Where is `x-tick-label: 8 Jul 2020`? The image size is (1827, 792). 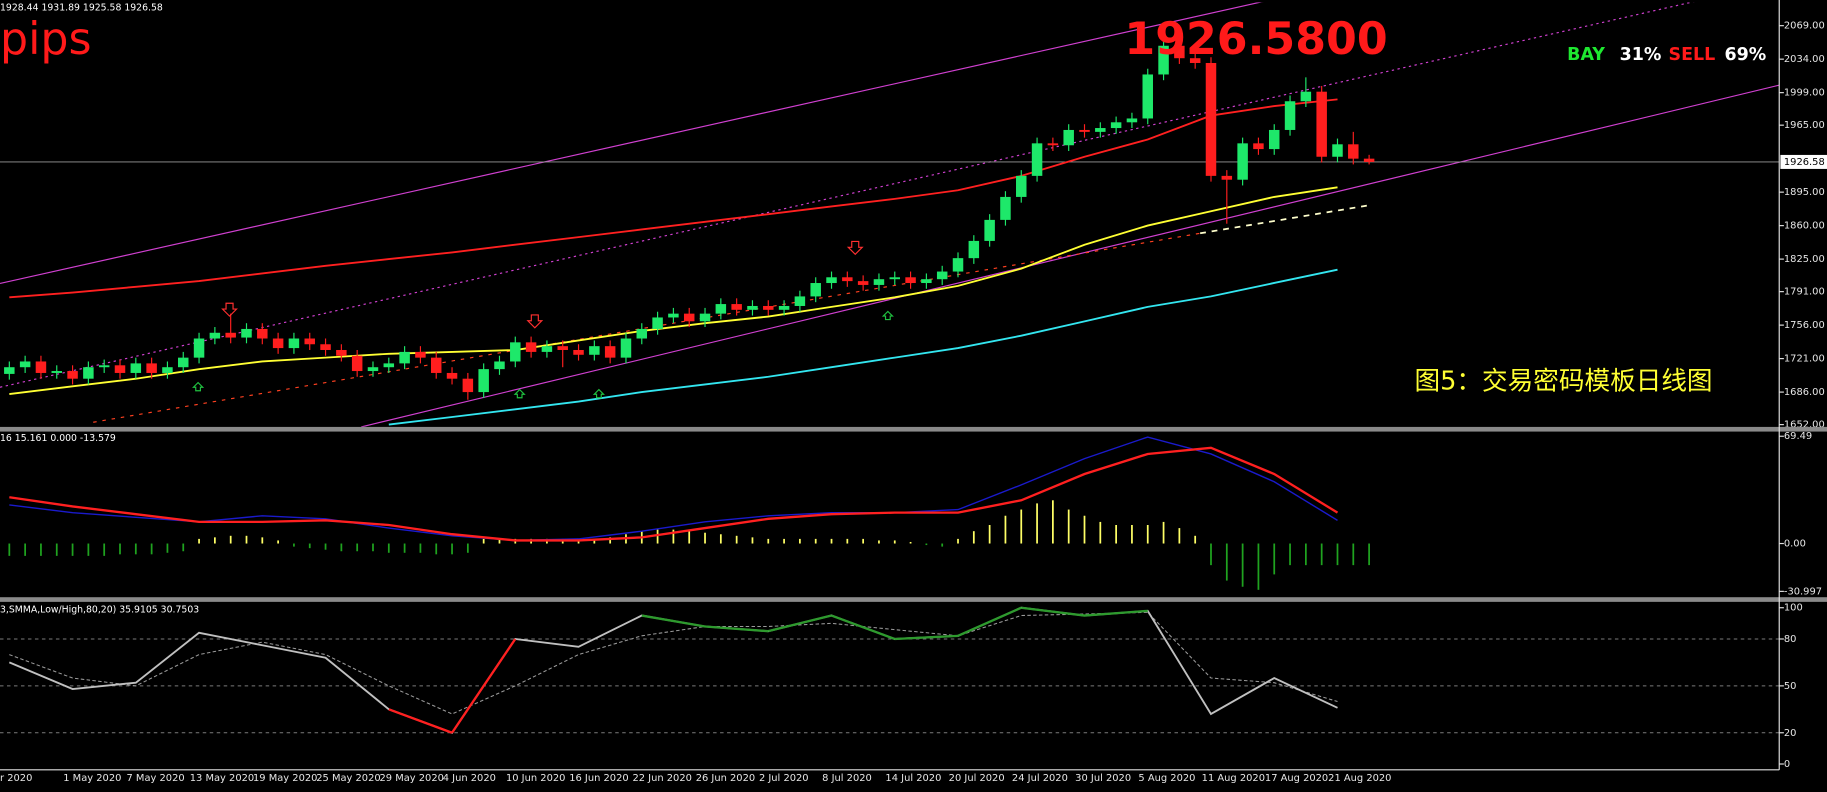
x-tick-label: 8 Jul 2020 is located at coordinates (847, 778).